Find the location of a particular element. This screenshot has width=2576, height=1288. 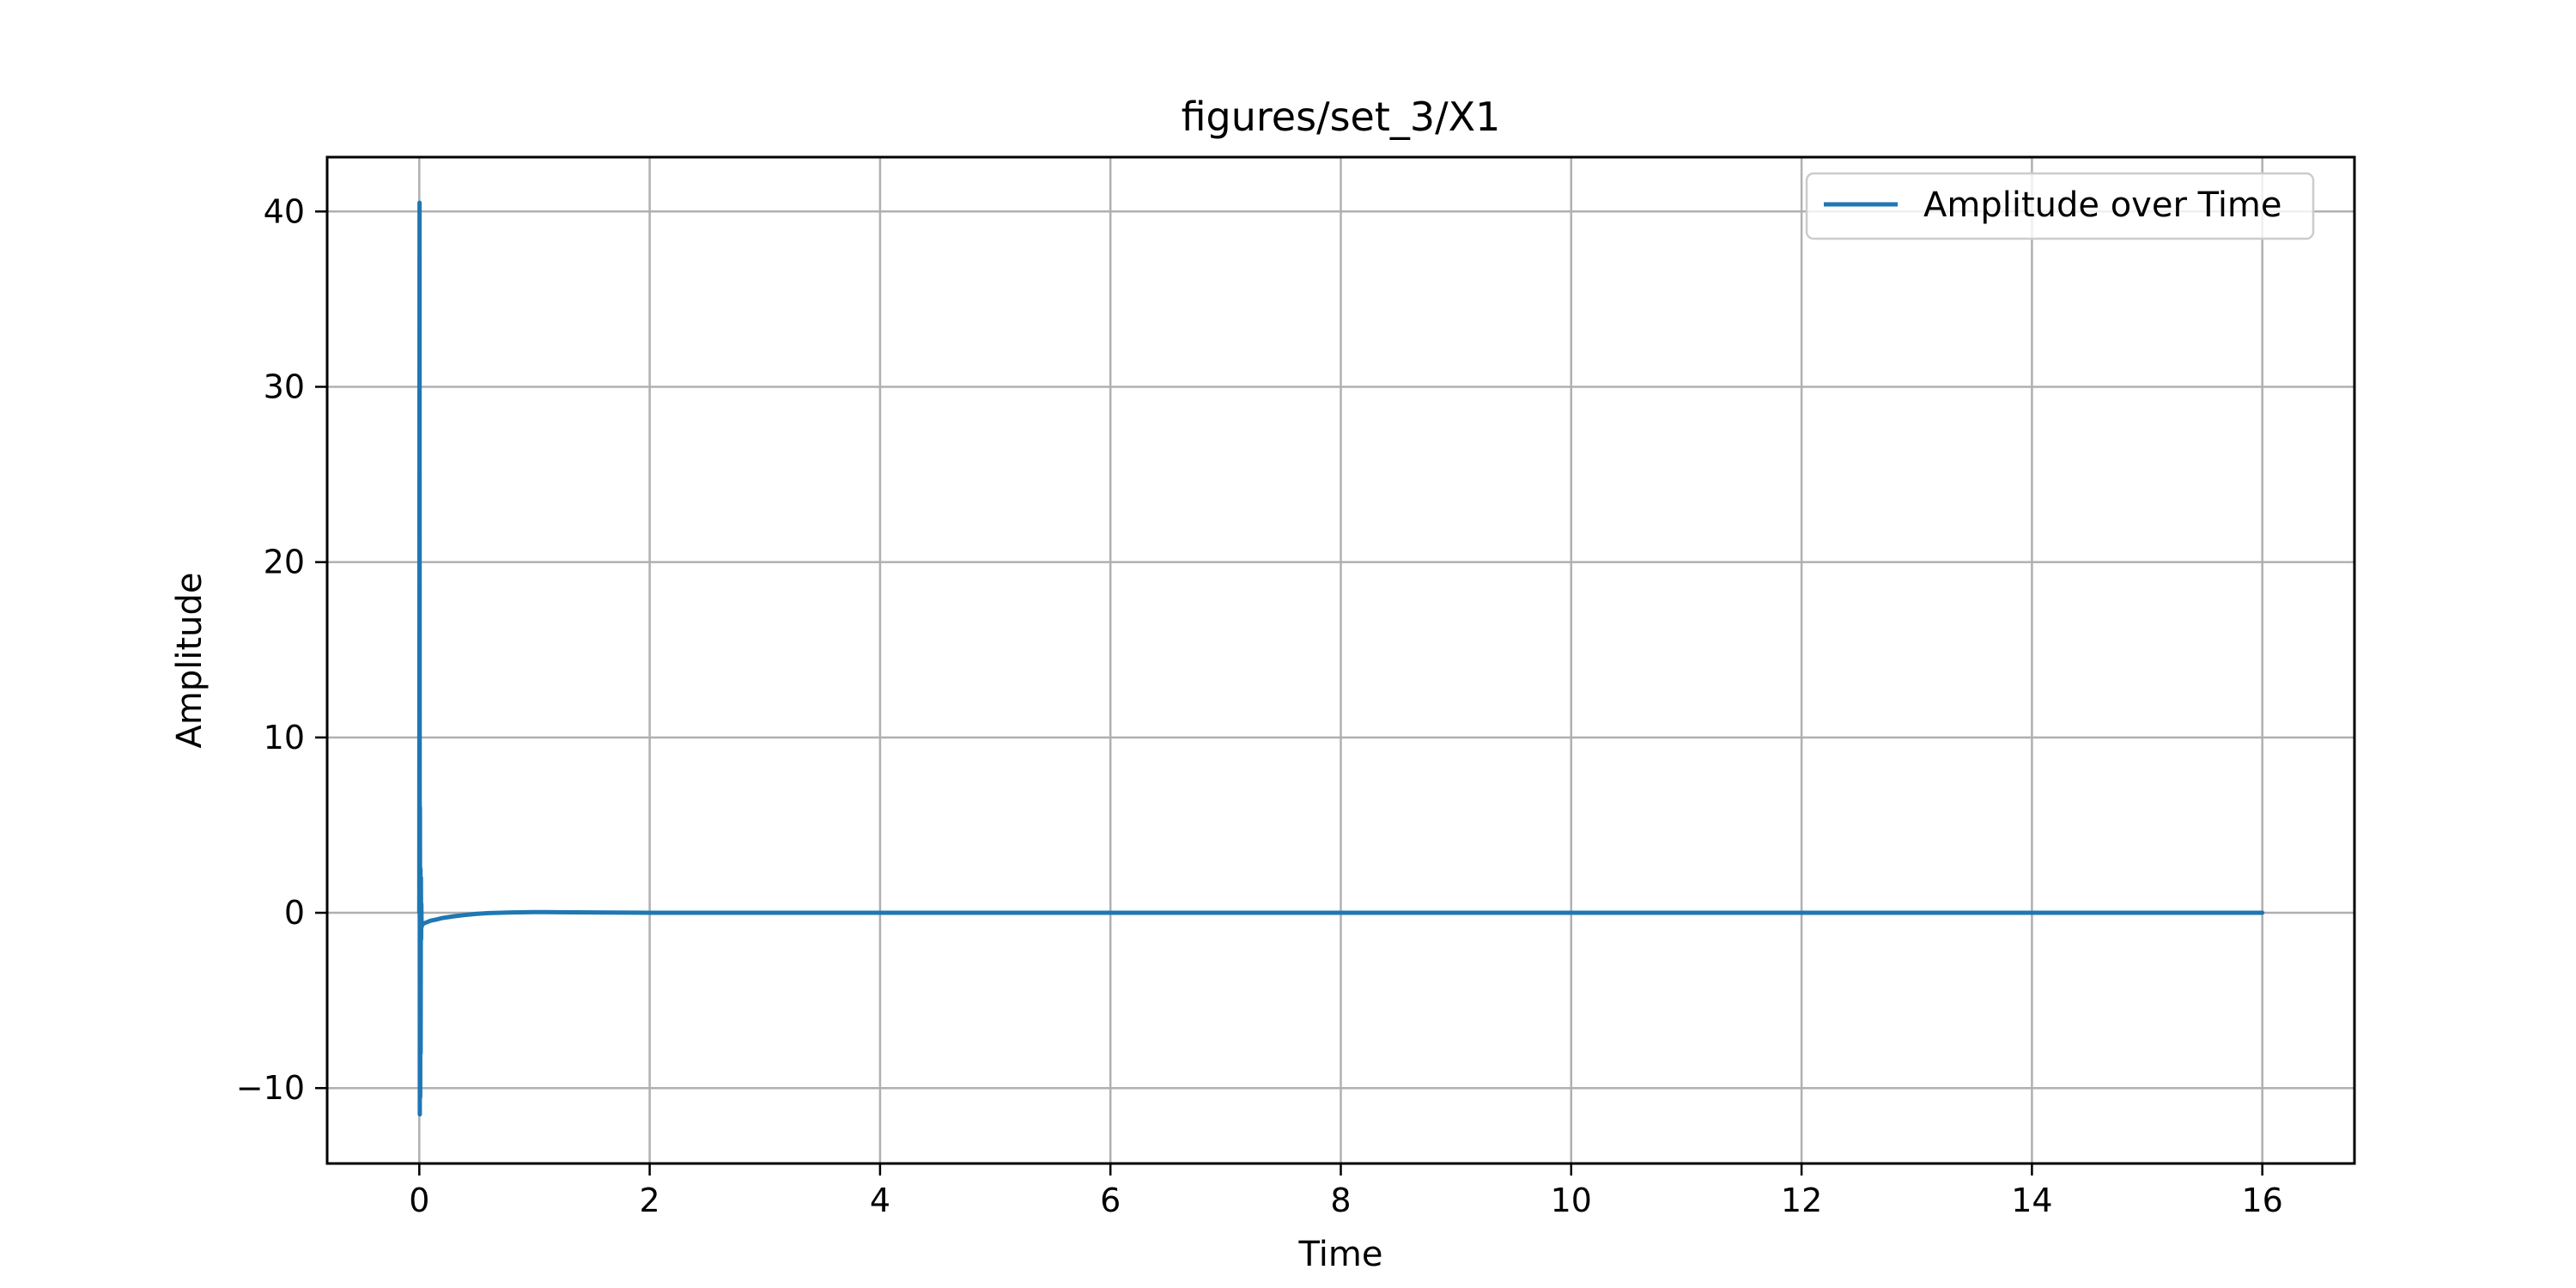

y-tick-label: 0 is located at coordinates (294, 913).